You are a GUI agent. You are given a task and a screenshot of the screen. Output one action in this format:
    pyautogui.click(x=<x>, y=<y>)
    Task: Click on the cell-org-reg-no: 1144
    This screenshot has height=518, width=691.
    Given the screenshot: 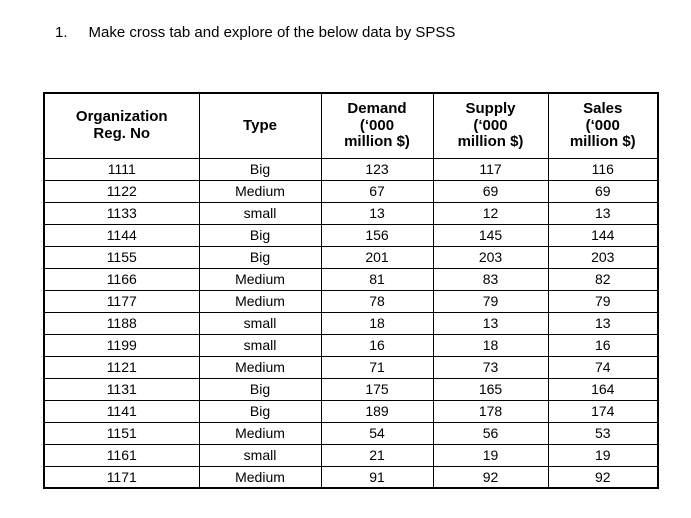 What is the action you would take?
    pyautogui.click(x=121, y=235)
    